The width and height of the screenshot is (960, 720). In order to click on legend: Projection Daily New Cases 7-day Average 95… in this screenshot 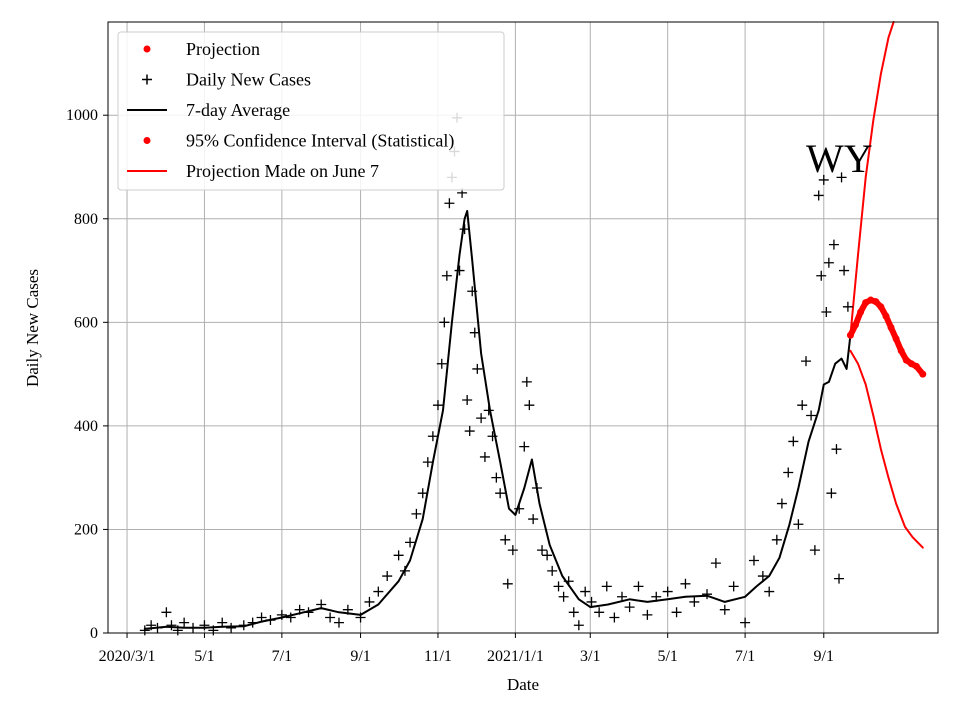, I will do `click(311, 111)`.